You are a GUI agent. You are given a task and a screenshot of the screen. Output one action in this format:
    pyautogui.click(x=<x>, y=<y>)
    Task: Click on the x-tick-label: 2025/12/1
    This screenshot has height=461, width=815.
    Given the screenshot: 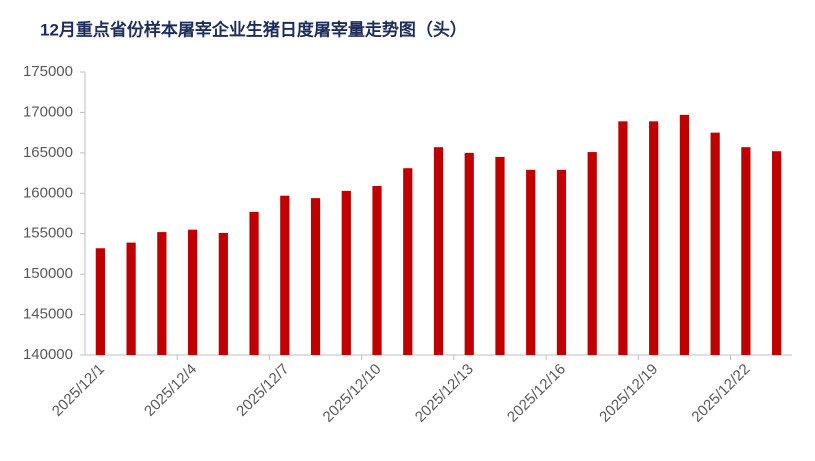 What is the action you would take?
    pyautogui.click(x=78, y=390)
    